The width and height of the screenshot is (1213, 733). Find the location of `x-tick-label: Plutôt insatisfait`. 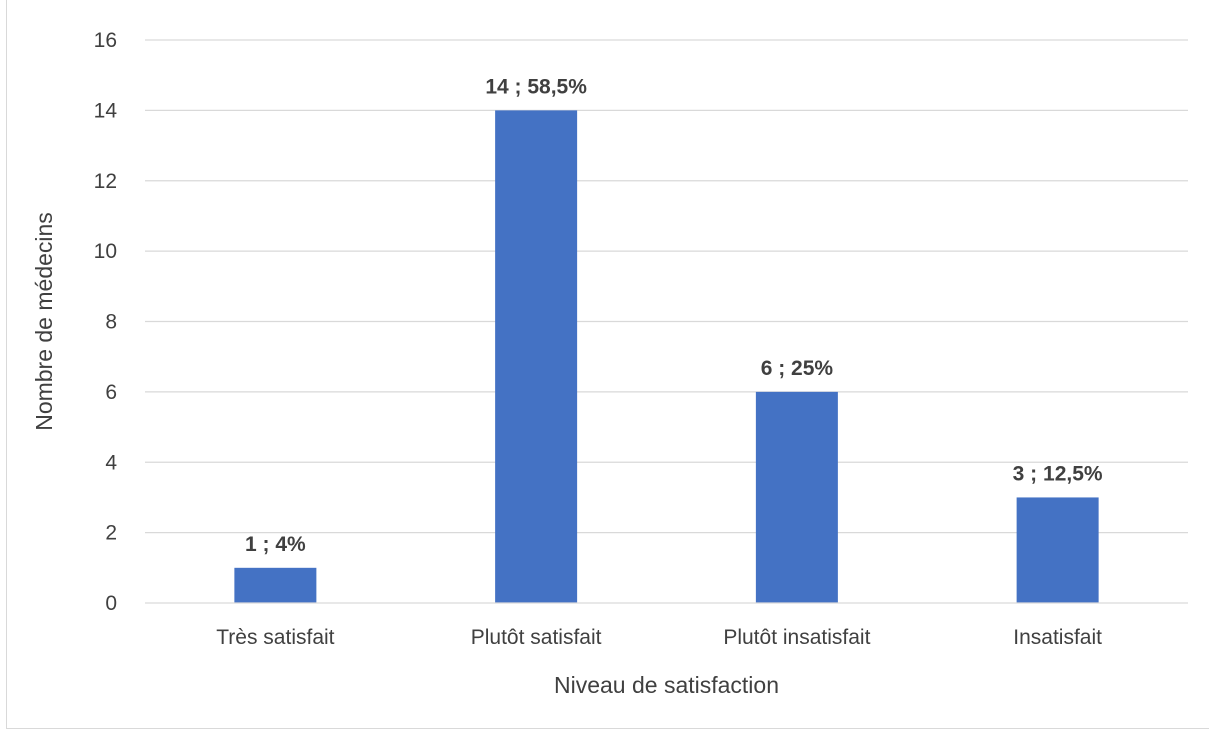

x-tick-label: Plutôt insatisfait is located at coordinates (796, 637).